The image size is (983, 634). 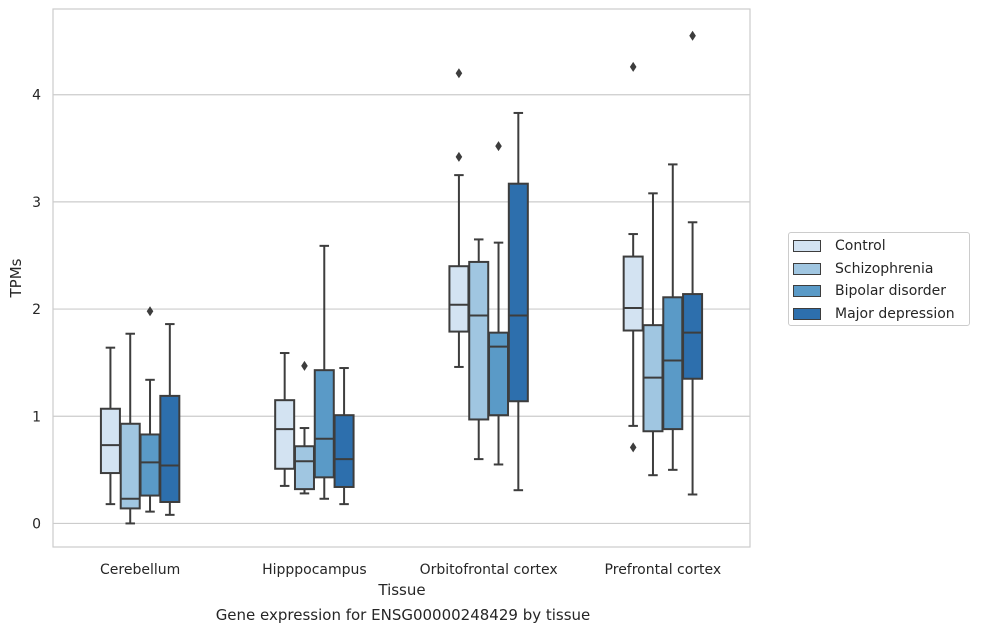 What do you see at coordinates (663, 570) in the screenshot?
I see `x-tick-label: Prefrontal cortex` at bounding box center [663, 570].